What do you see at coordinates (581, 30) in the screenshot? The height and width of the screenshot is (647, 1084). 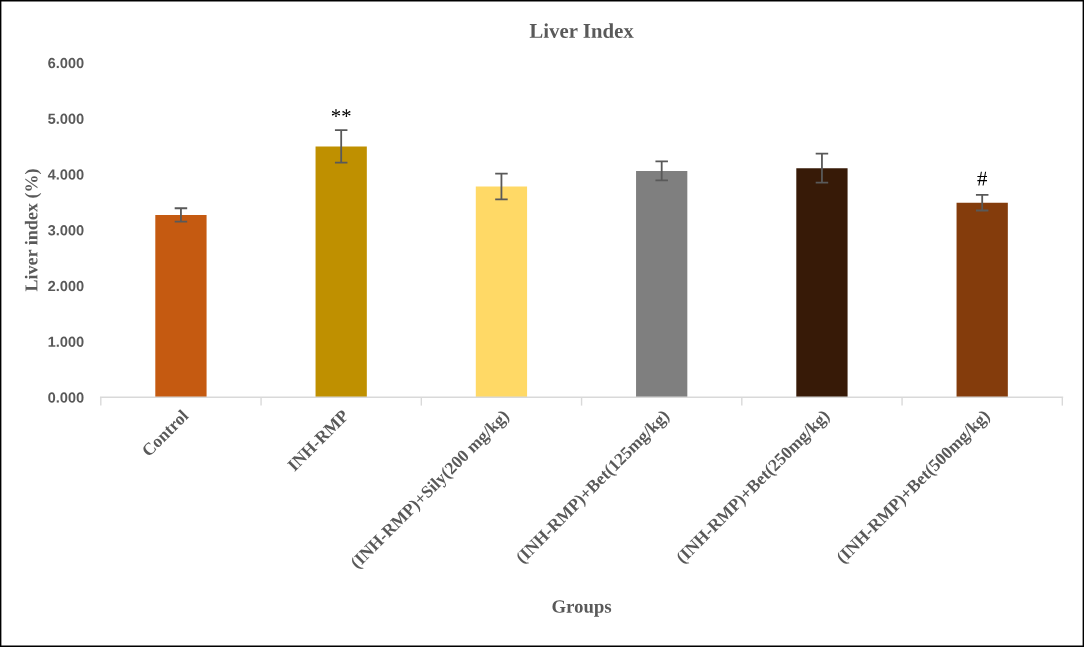 I see `chart-title: Liver Index` at bounding box center [581, 30].